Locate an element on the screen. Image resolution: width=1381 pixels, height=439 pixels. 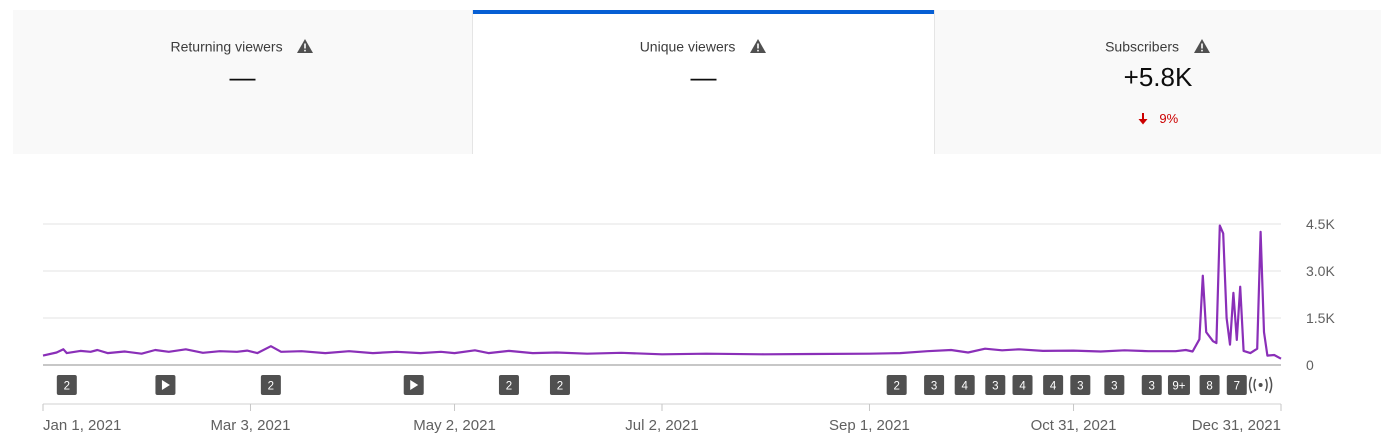
y-tick-label: 0 is located at coordinates (1310, 365).